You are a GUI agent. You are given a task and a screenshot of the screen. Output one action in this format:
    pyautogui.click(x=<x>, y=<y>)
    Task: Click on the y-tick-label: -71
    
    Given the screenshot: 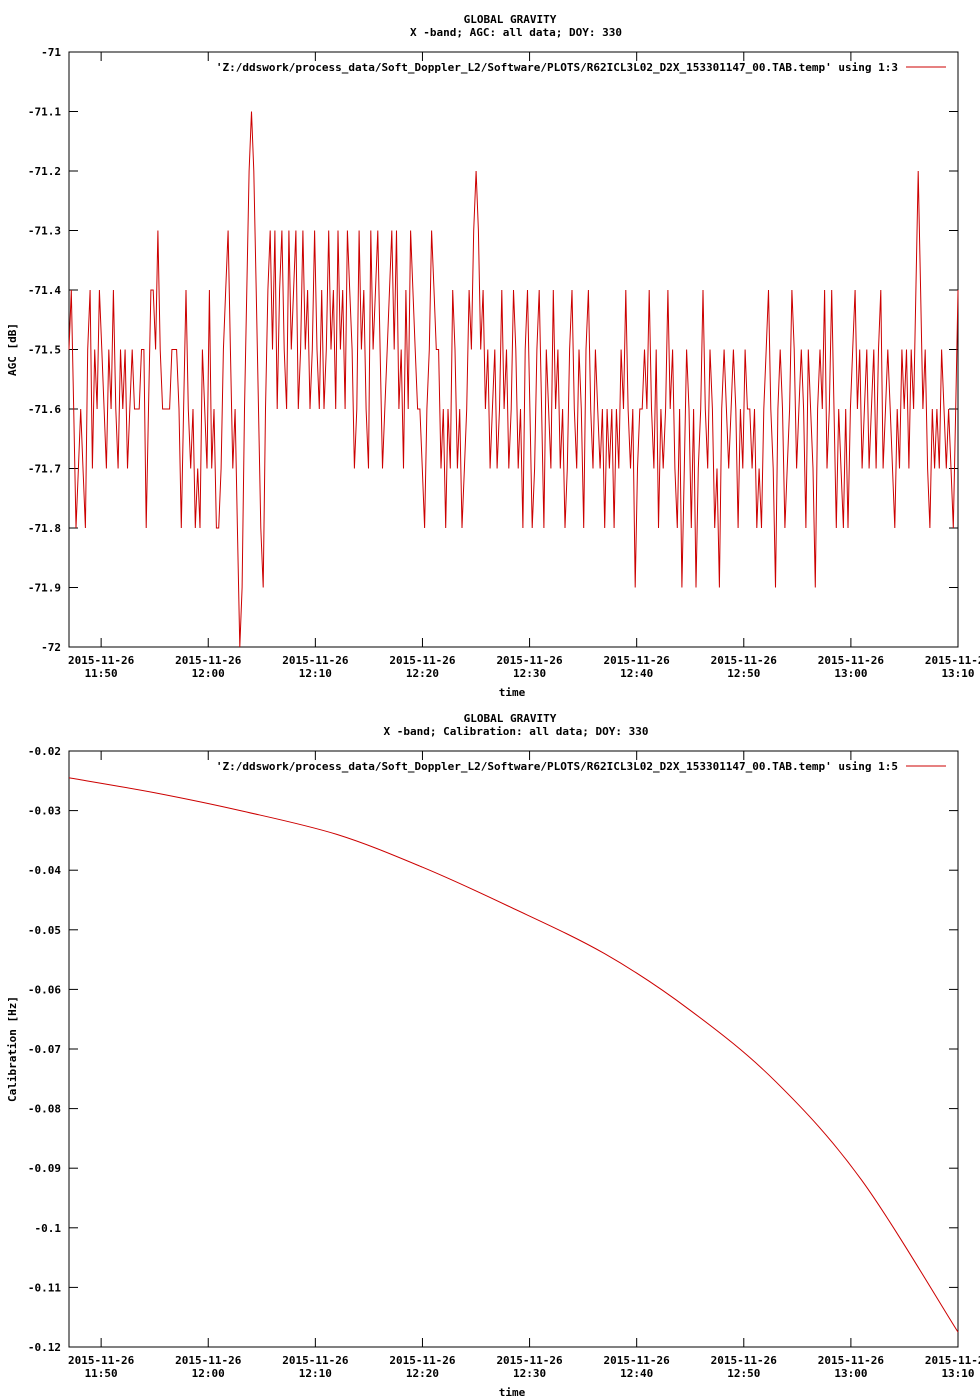 What is the action you would take?
    pyautogui.click(x=51, y=52)
    